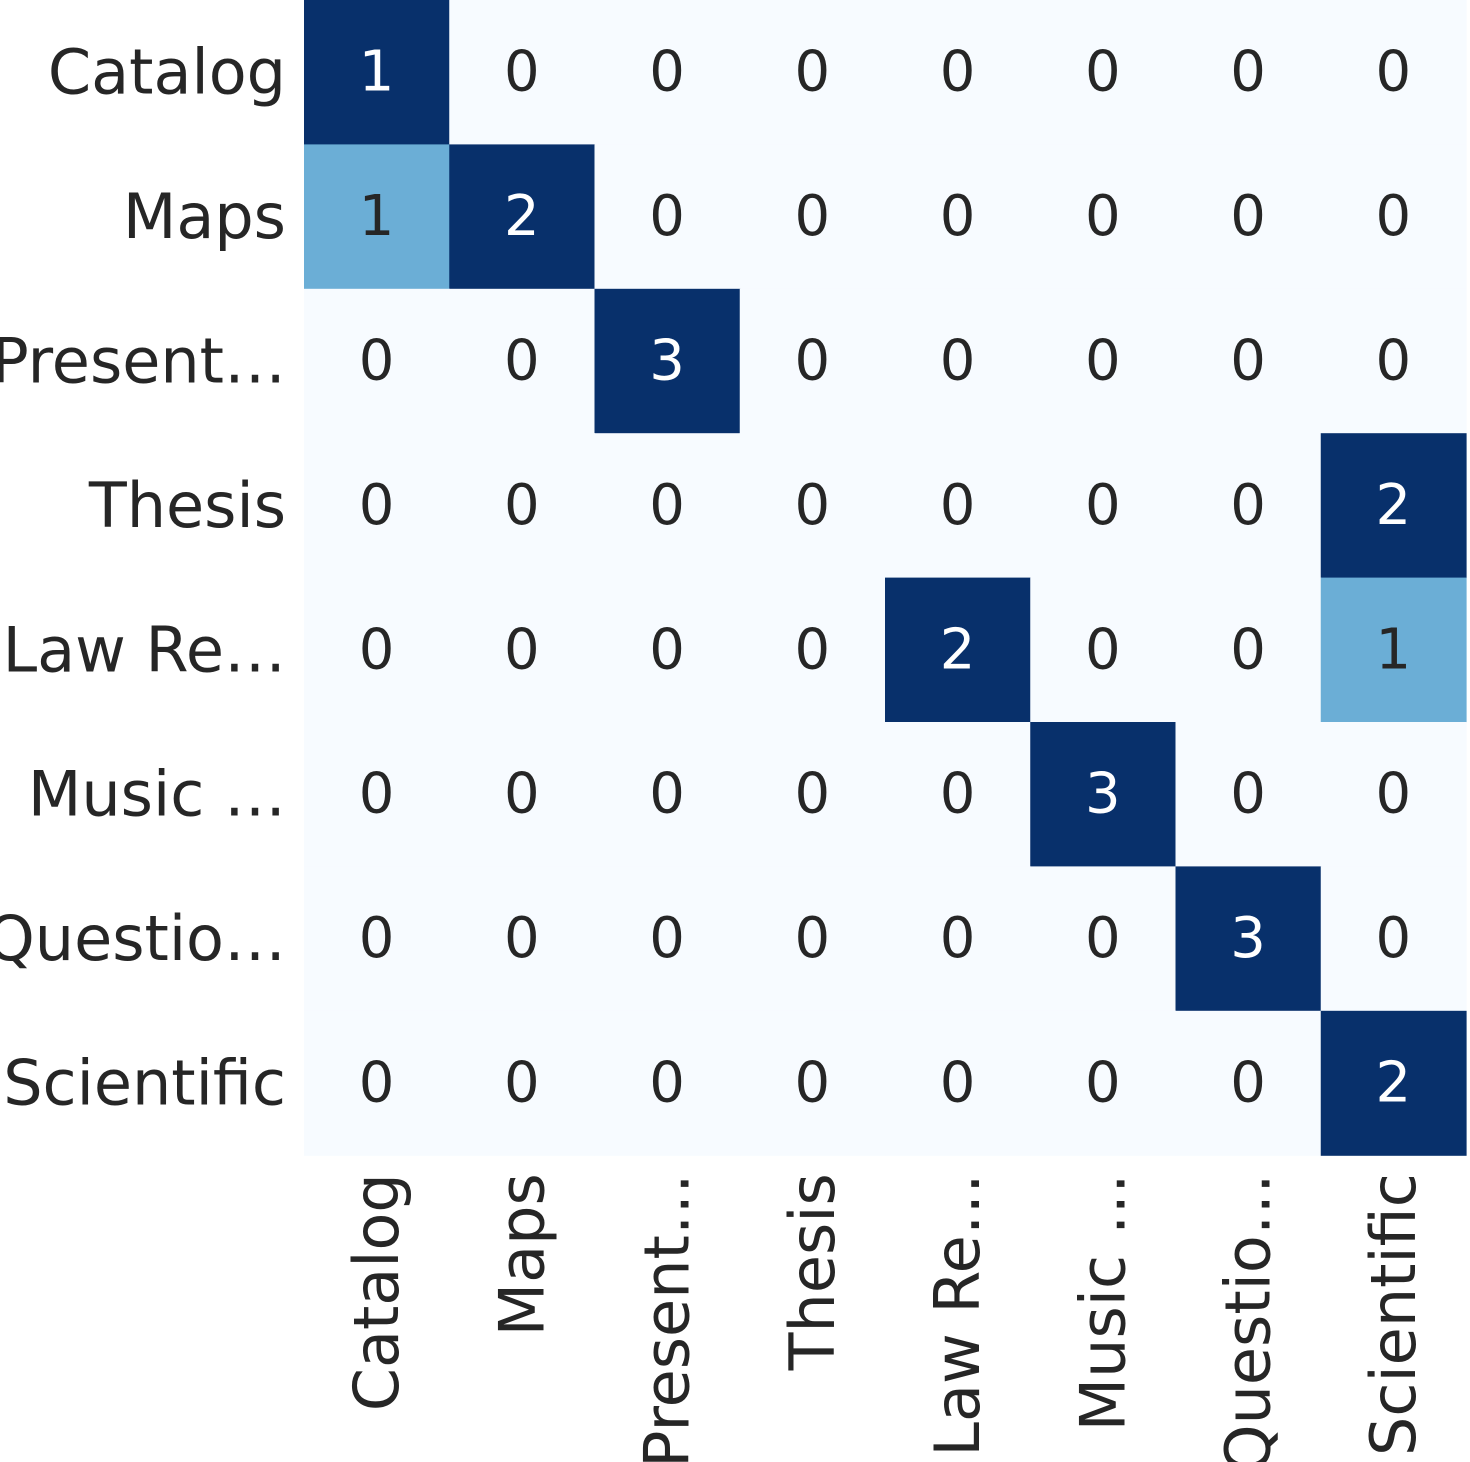 The height and width of the screenshot is (1462, 1470). Describe the element at coordinates (958, 794) in the screenshot. I see `cell-value-r5-c4: 0` at that location.